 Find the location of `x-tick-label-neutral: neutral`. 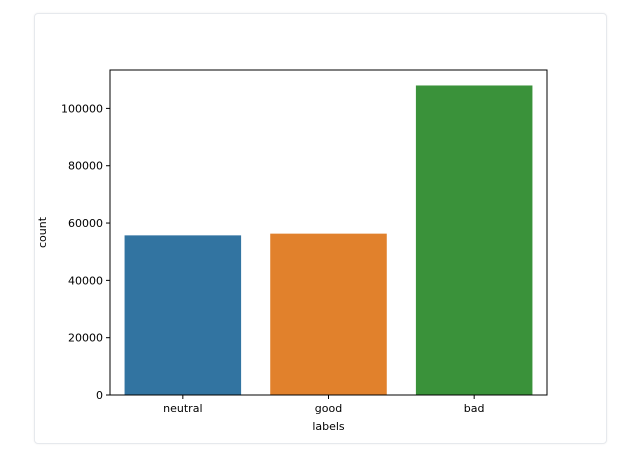

x-tick-label-neutral: neutral is located at coordinates (182, 408).